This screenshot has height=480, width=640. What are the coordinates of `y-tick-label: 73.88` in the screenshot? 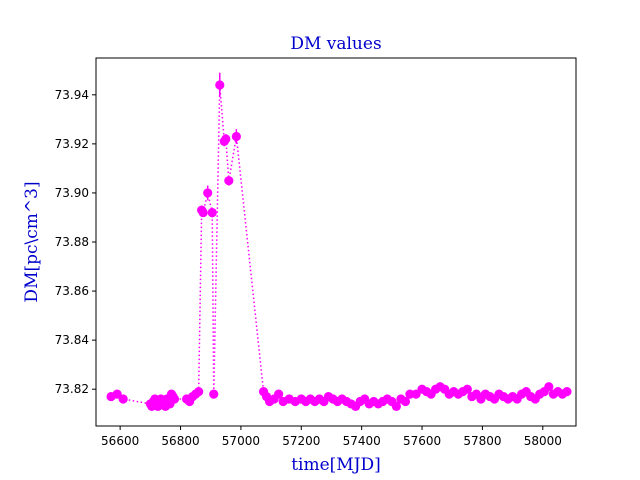 It's located at (72, 242).